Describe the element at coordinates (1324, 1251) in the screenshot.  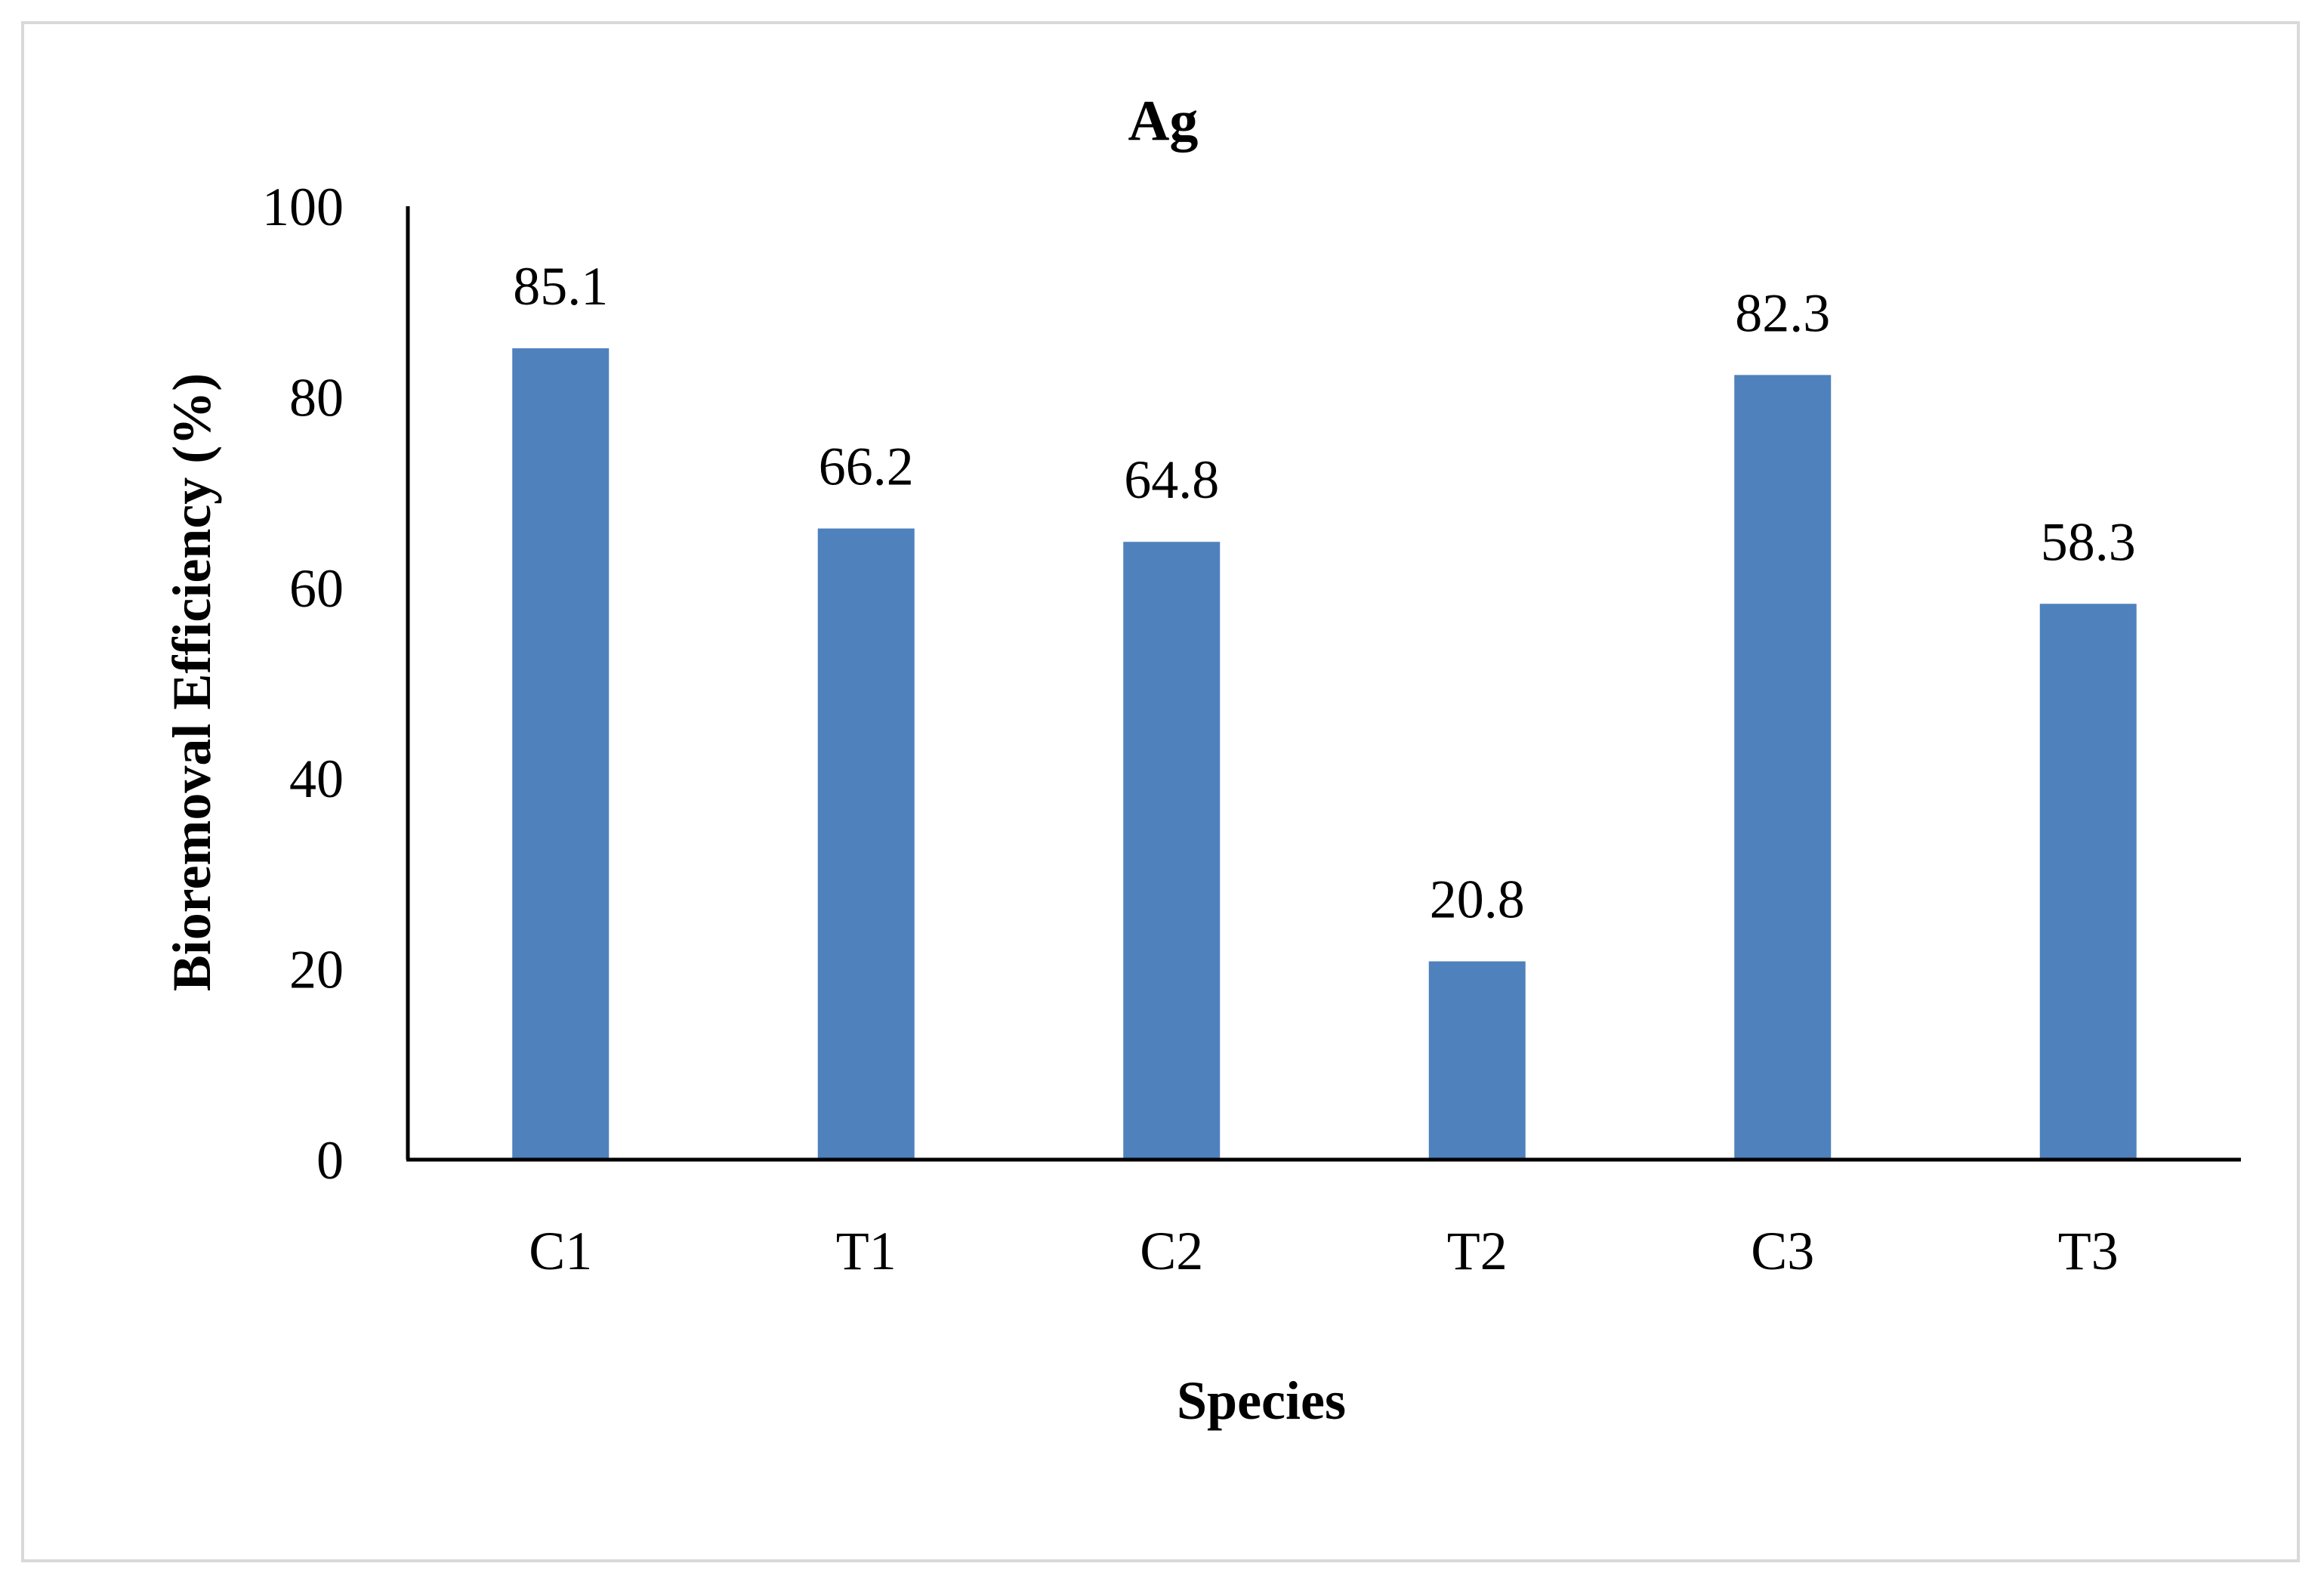
I see `x-axis-ticks: C1 T1 C2 T2 C3 T3` at that location.